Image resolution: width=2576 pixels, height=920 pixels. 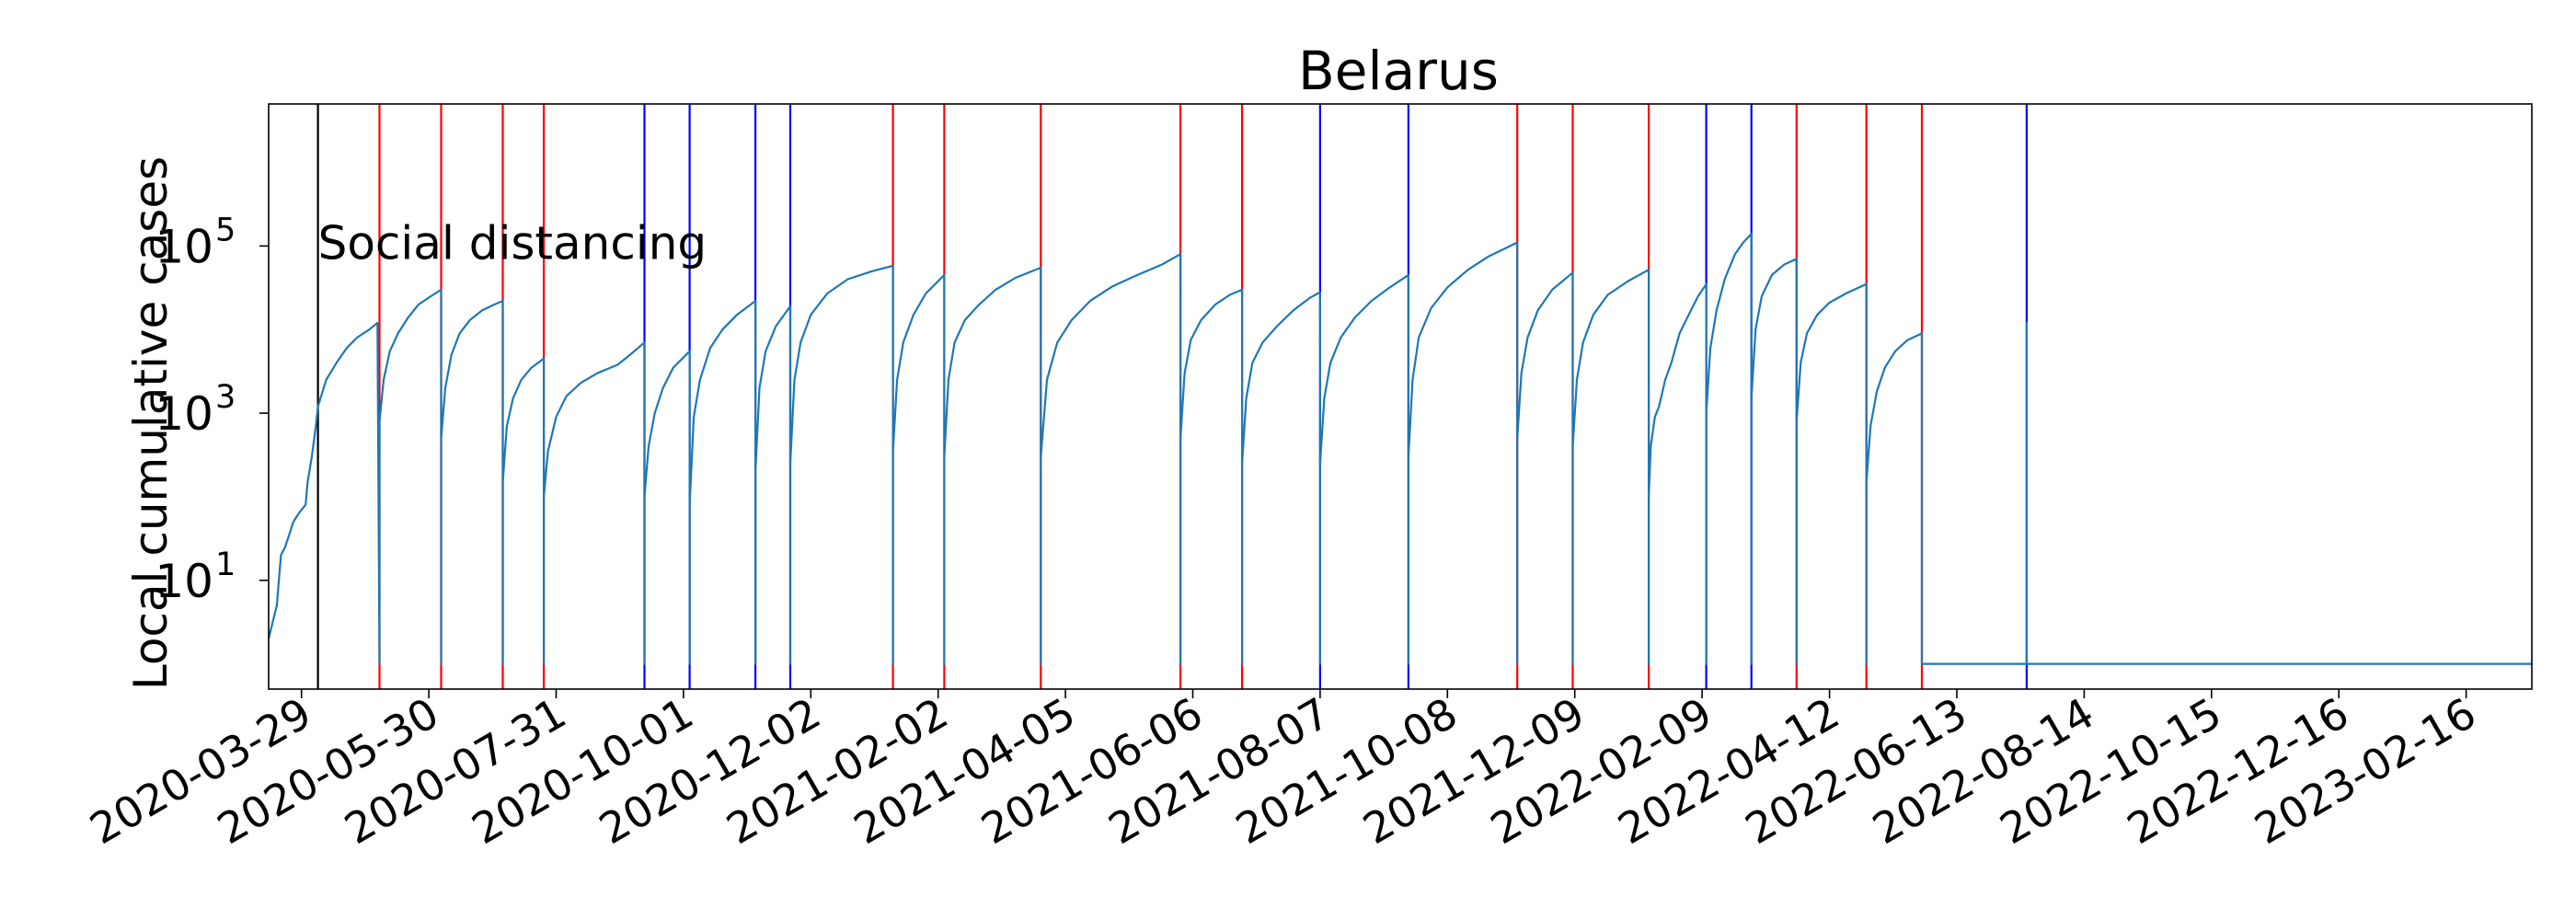 I want to click on annotation-0: Social distancing, so click(x=512, y=243).